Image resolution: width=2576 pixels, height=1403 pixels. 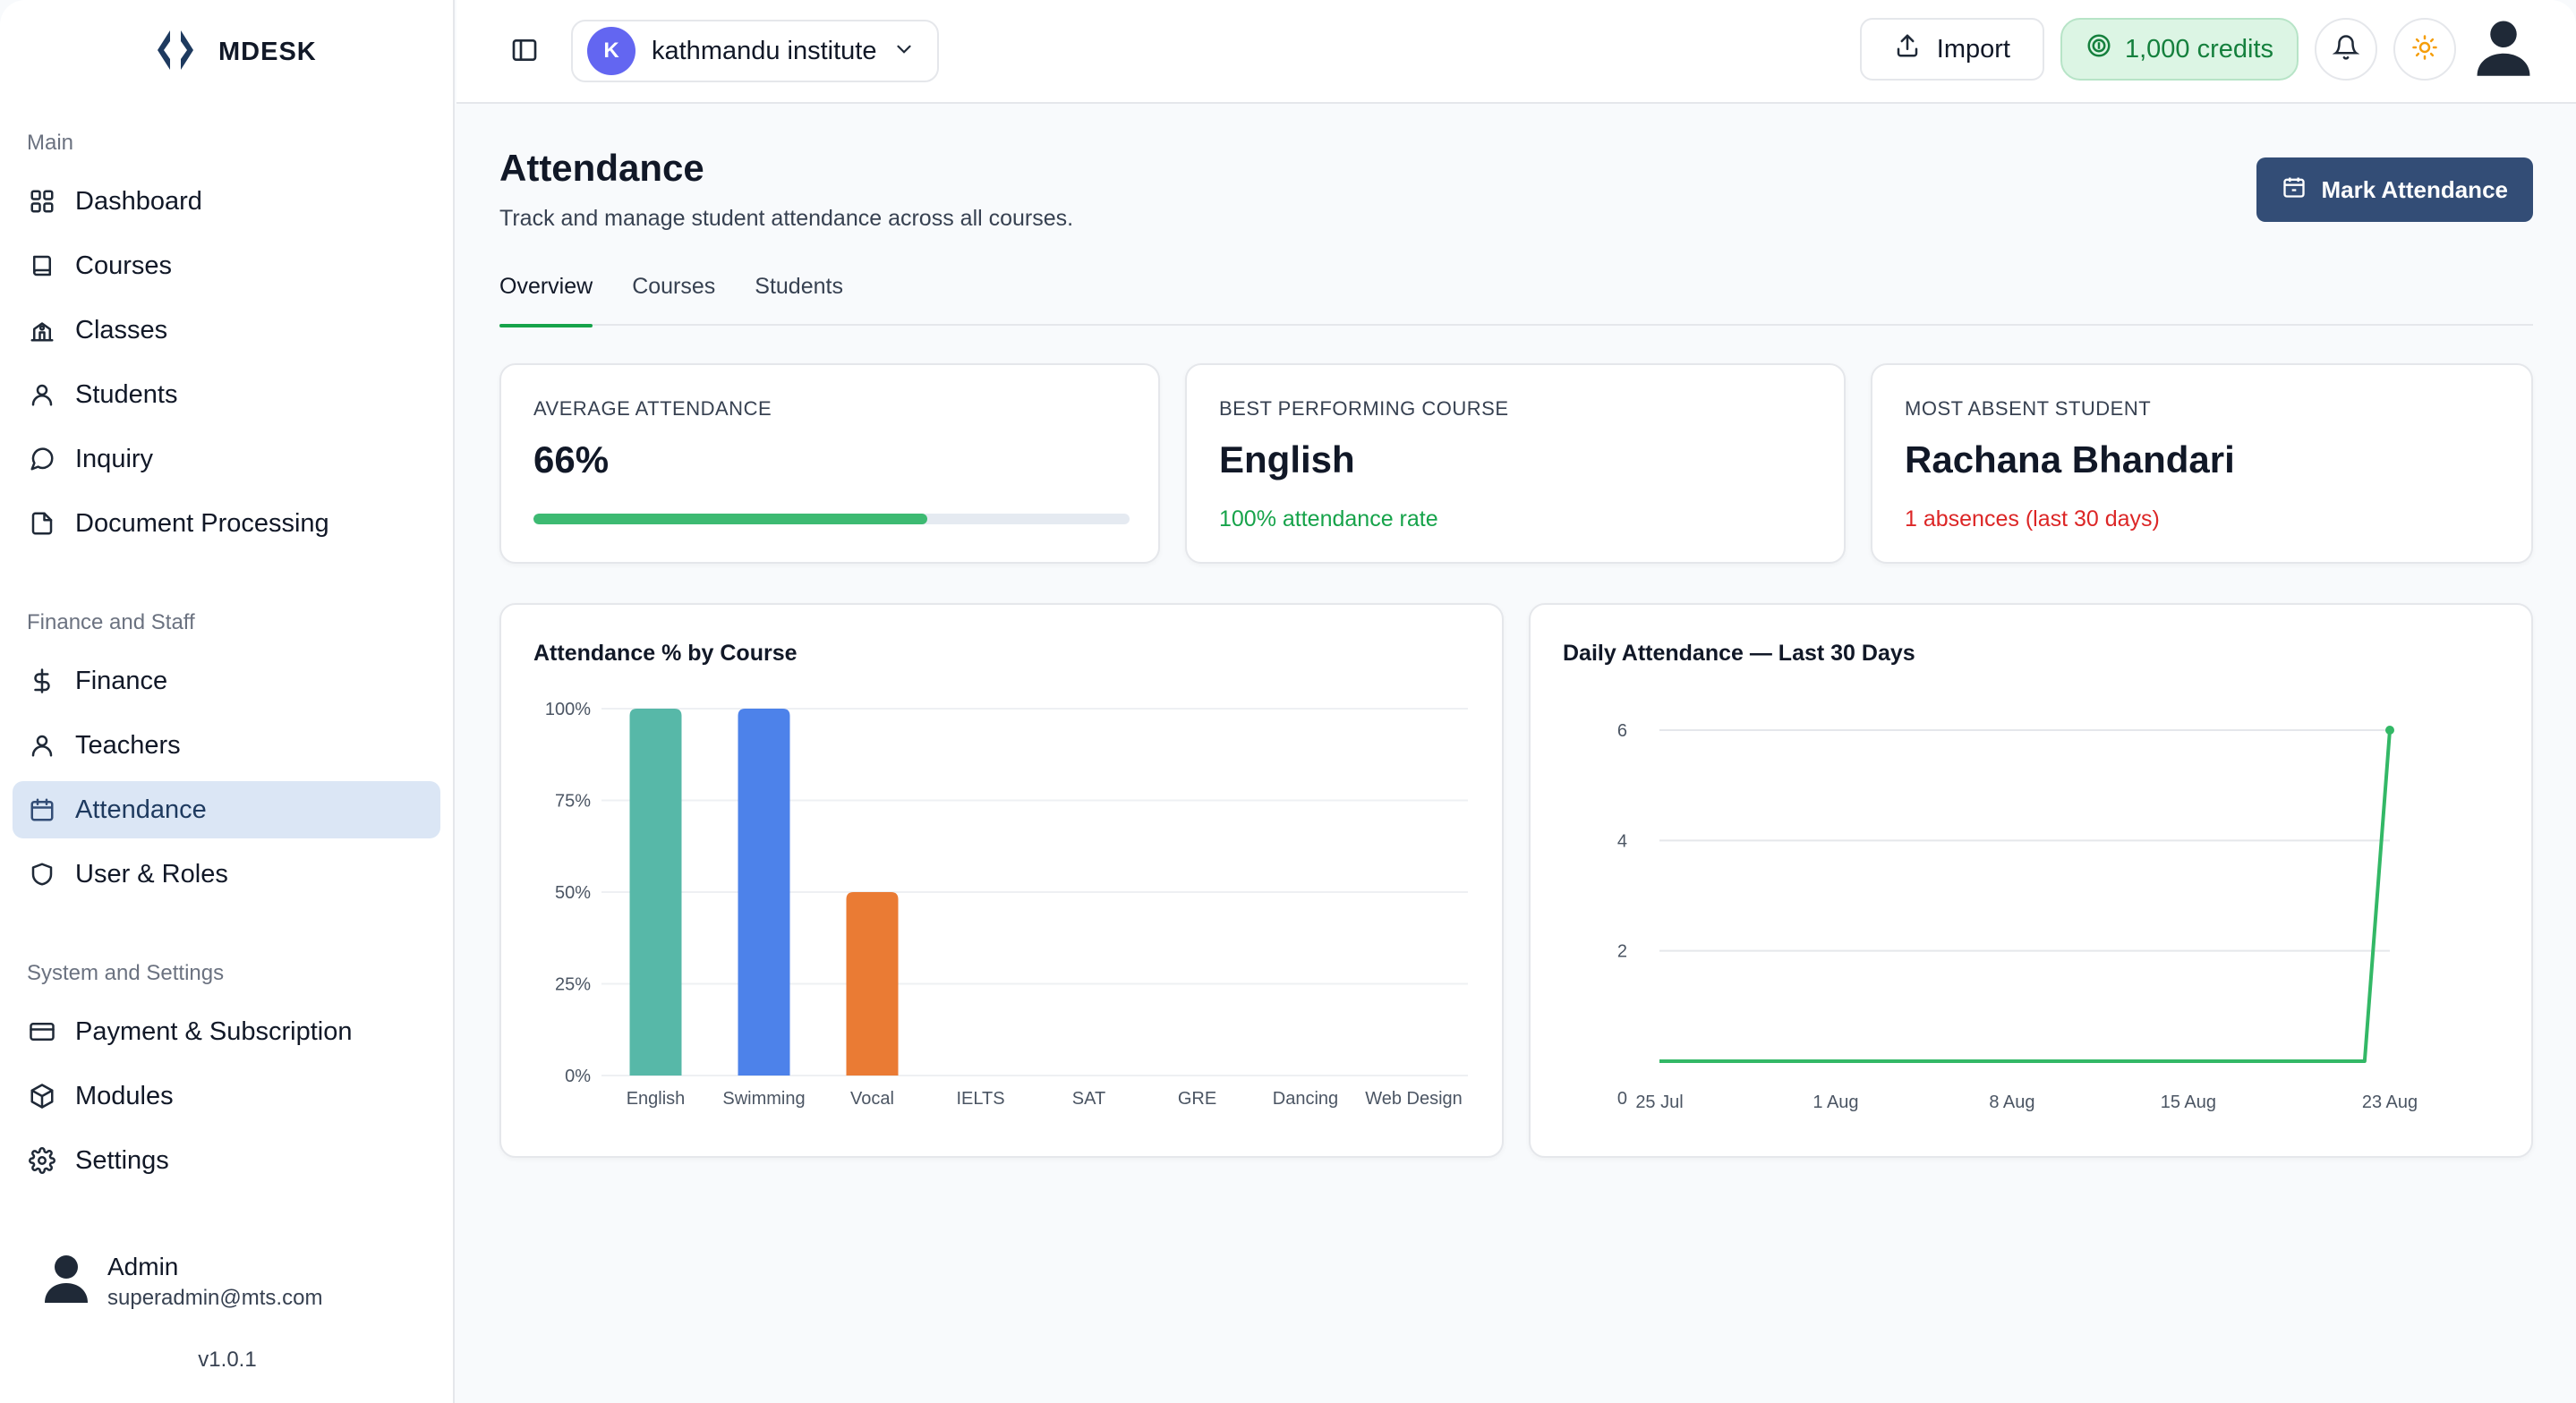 I want to click on progress-fill, so click(x=730, y=519).